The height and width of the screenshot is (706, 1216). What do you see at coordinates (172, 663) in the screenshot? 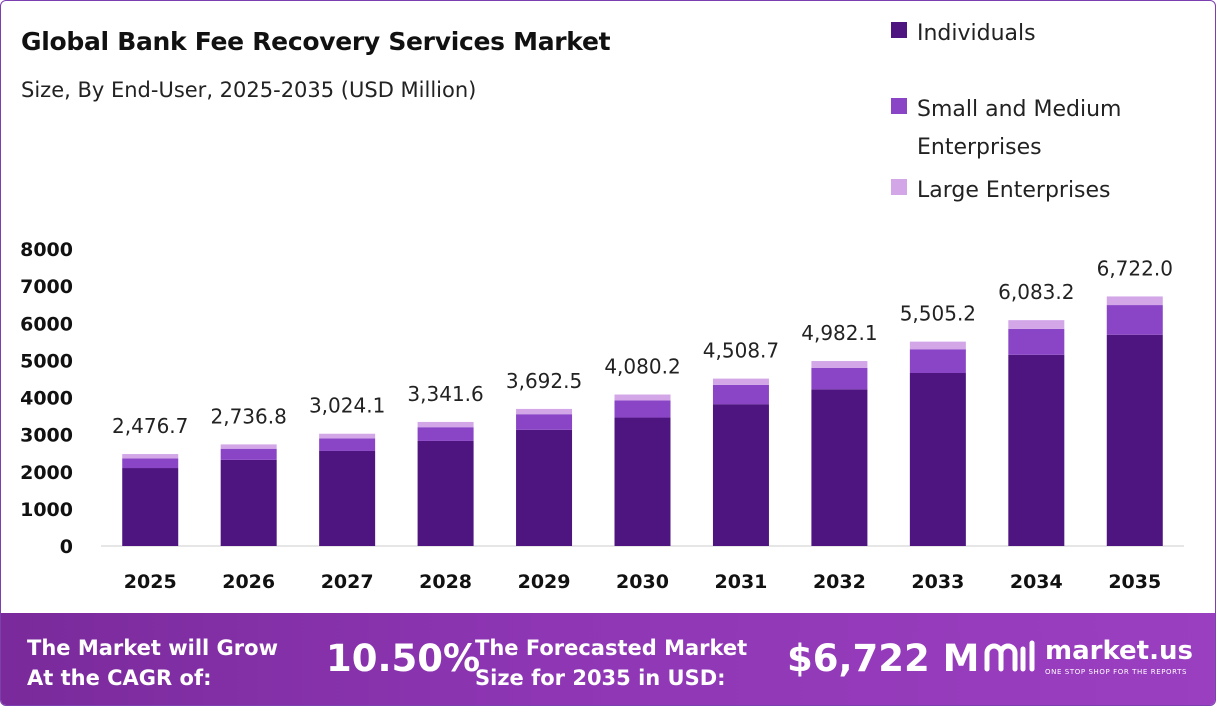
I see `cagr-label: The Market will Grow At the CAGR of:` at bounding box center [172, 663].